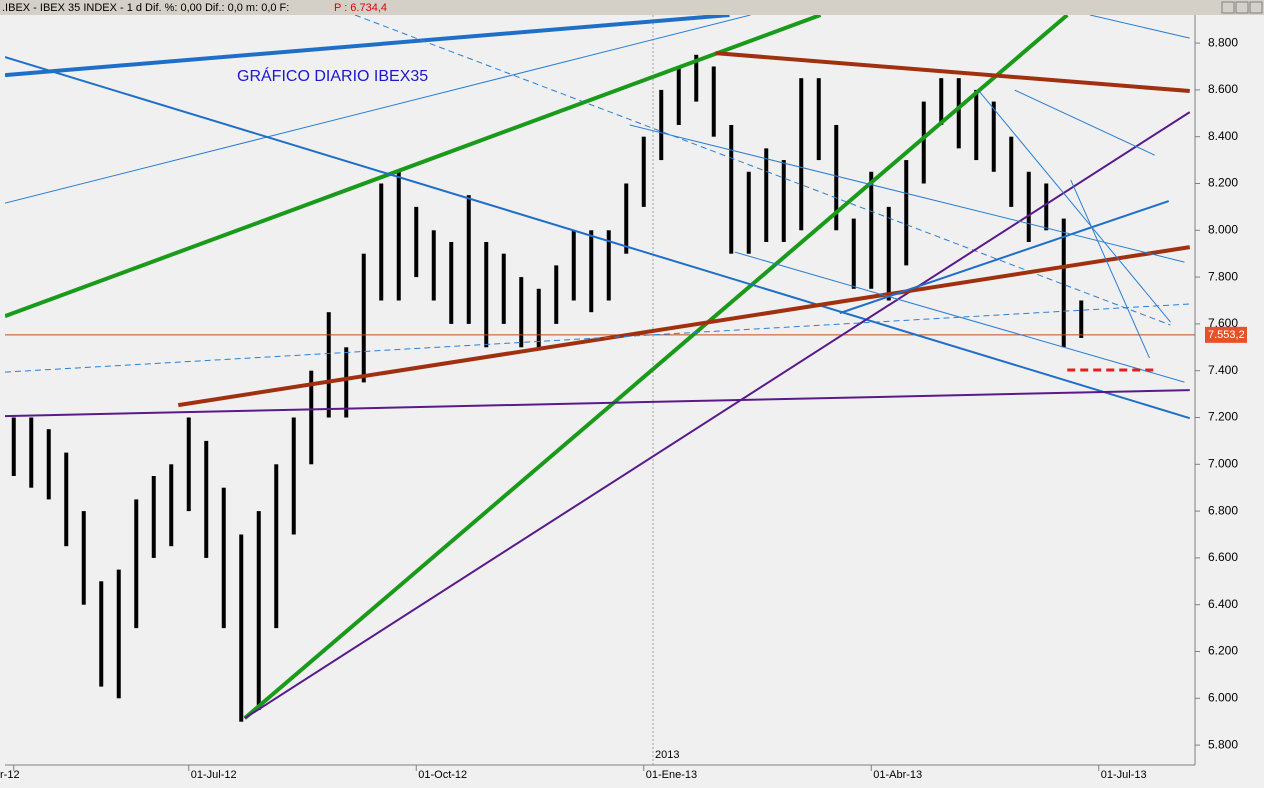  What do you see at coordinates (1223, 276) in the screenshot?
I see `y-tick-label: 7.800` at bounding box center [1223, 276].